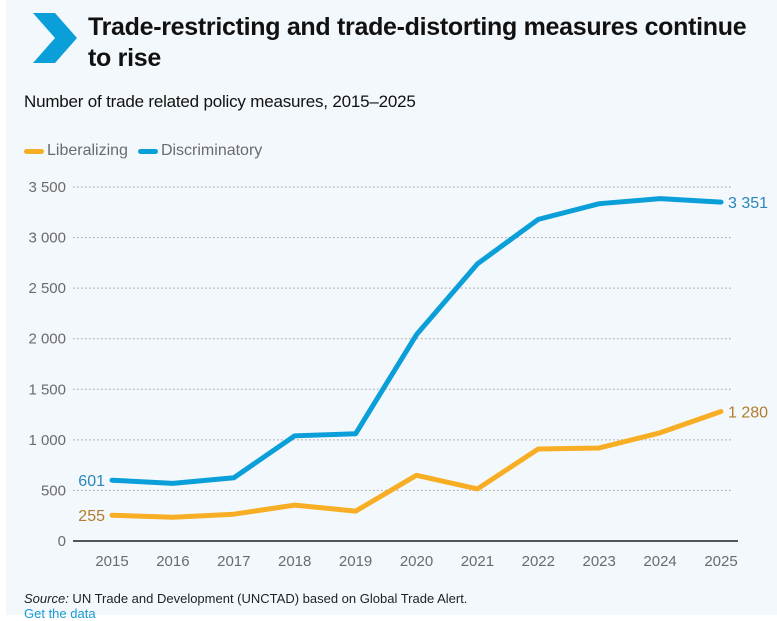 This screenshot has height=621, width=777. Describe the element at coordinates (46, 598) in the screenshot. I see `source-label: Source:` at that location.